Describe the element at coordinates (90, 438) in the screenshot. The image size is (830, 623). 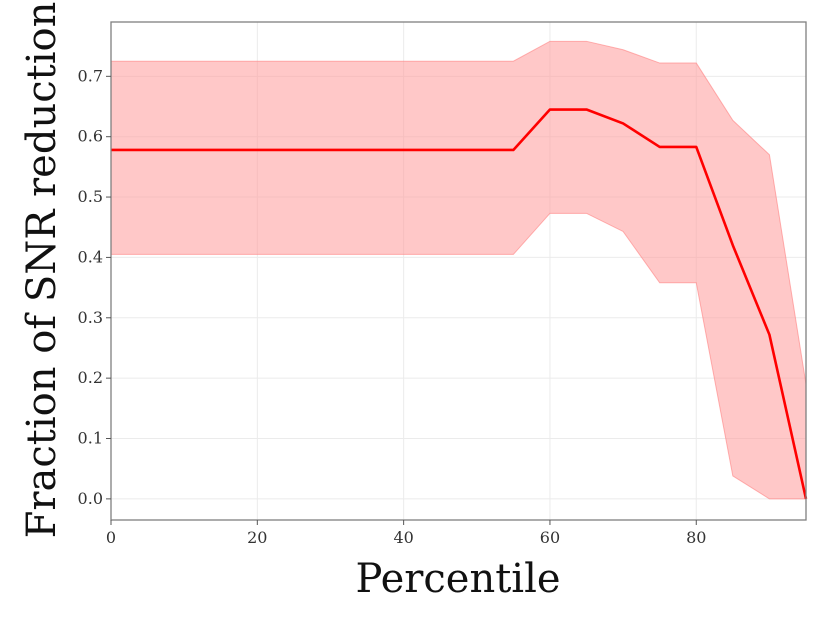
I see `y-tick-label: 0.1` at that location.